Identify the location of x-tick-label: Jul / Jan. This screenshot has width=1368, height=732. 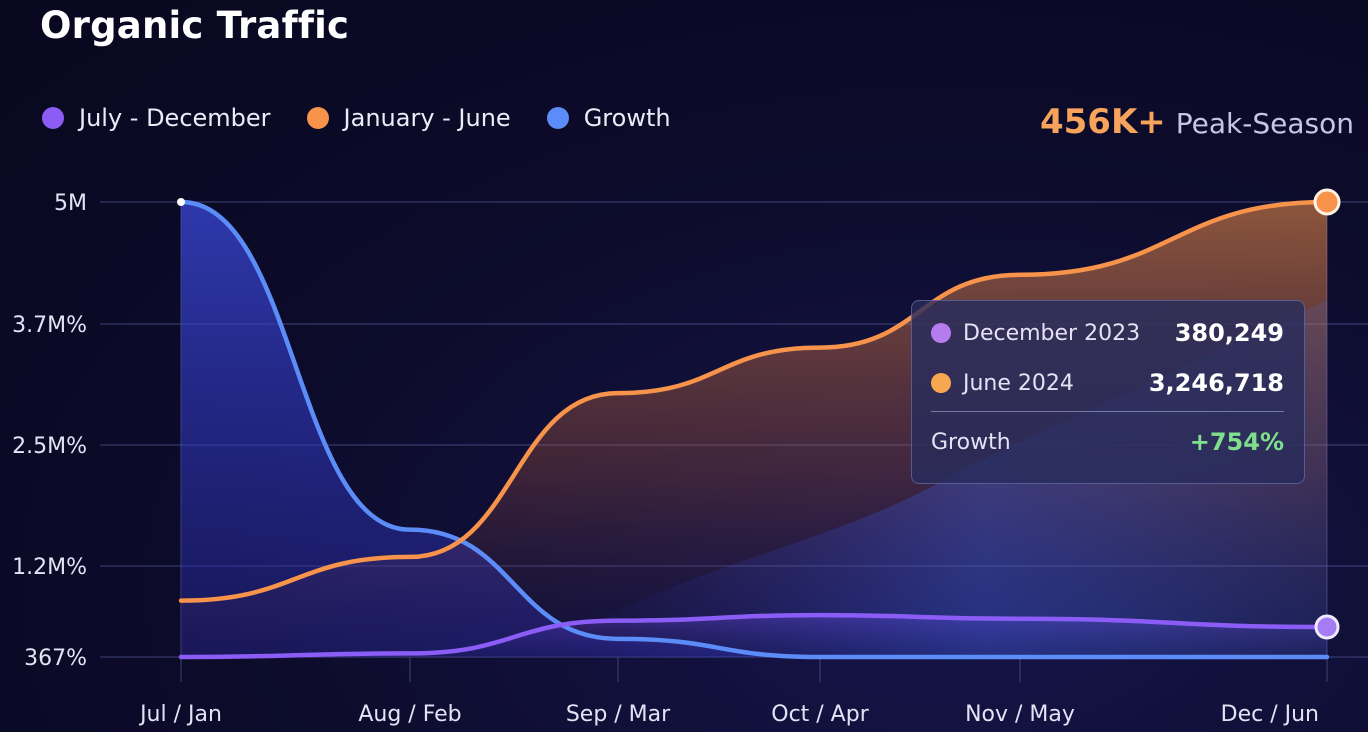
(180, 714).